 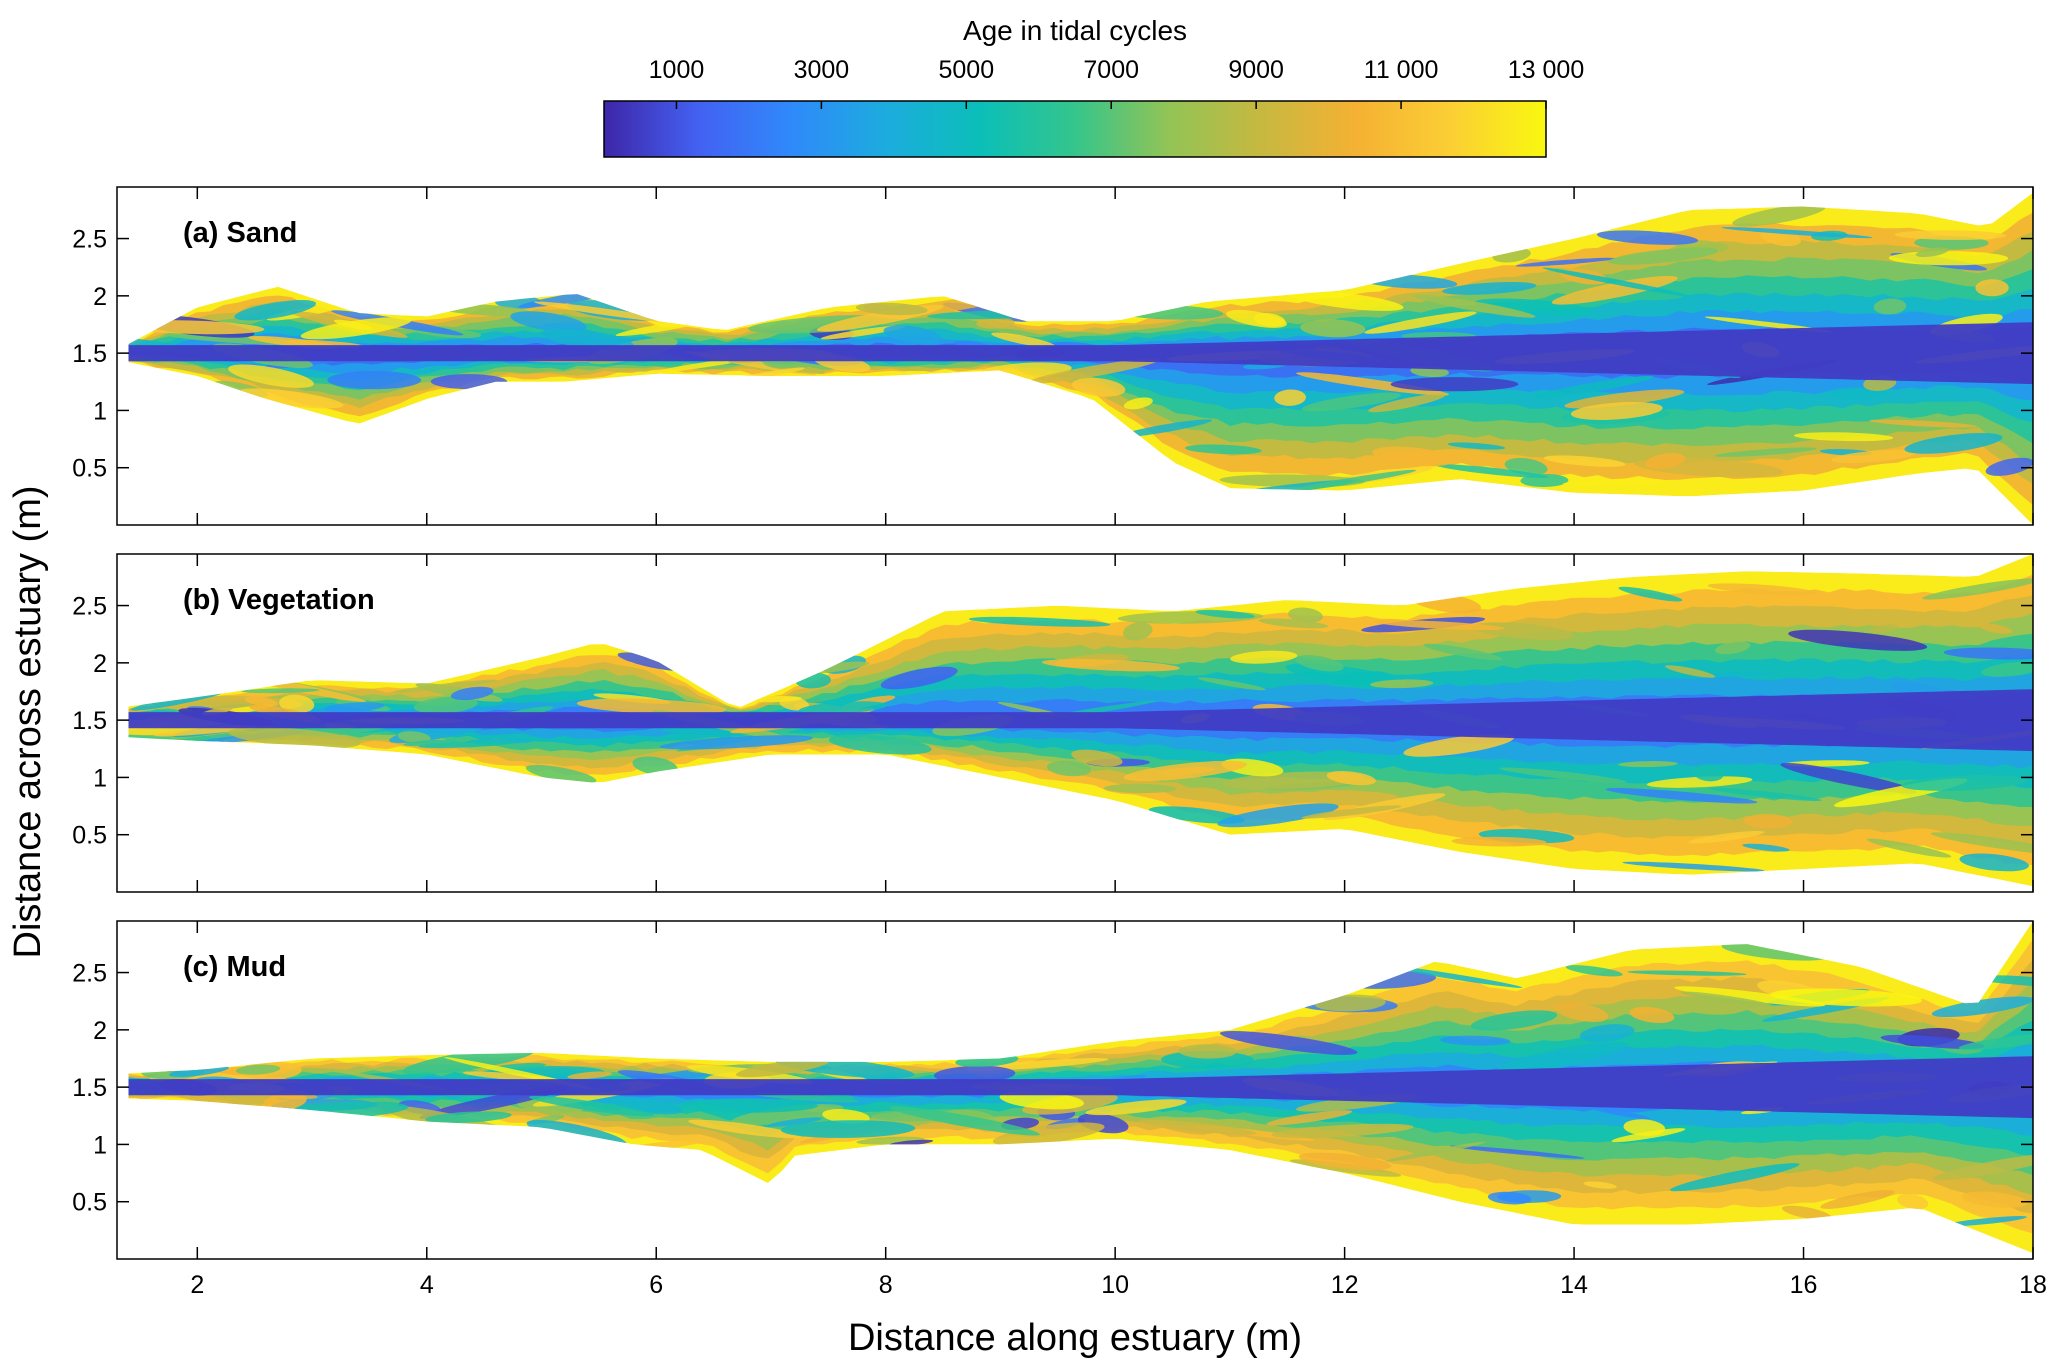 What do you see at coordinates (1075, 129) in the screenshot?
I see `colorbar-gradient` at bounding box center [1075, 129].